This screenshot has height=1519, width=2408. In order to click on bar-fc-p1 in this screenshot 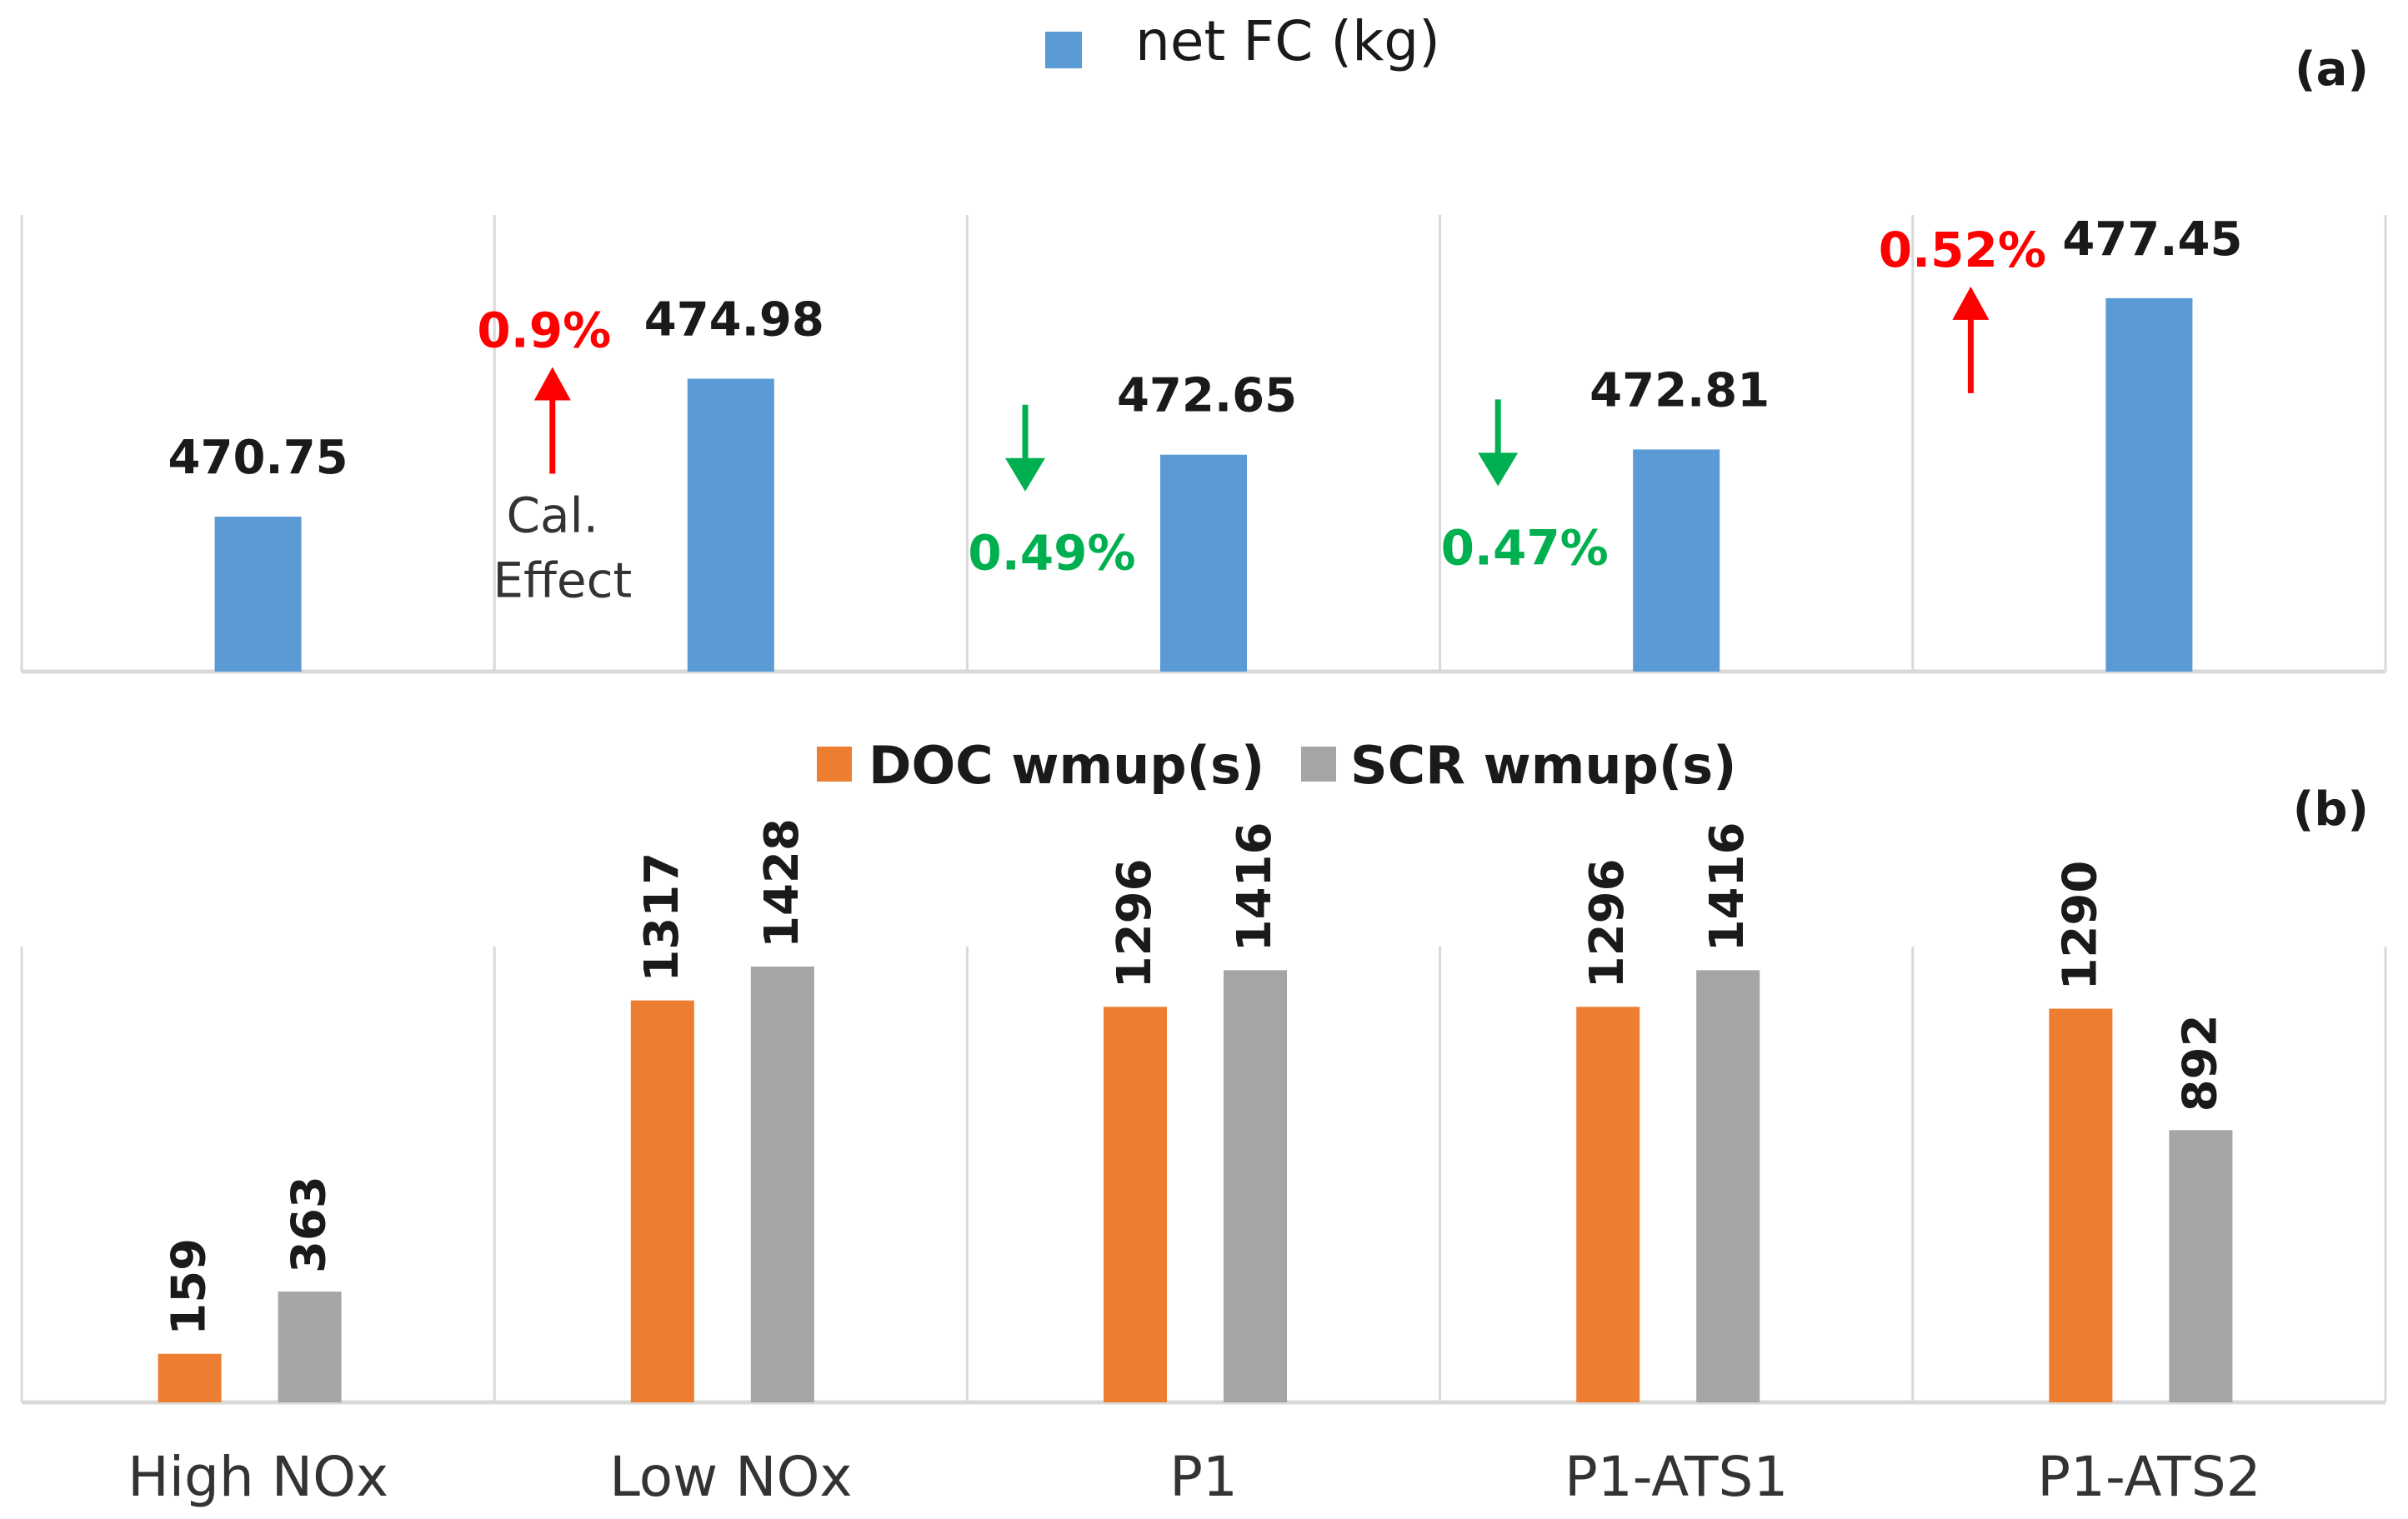, I will do `click(1203, 563)`.